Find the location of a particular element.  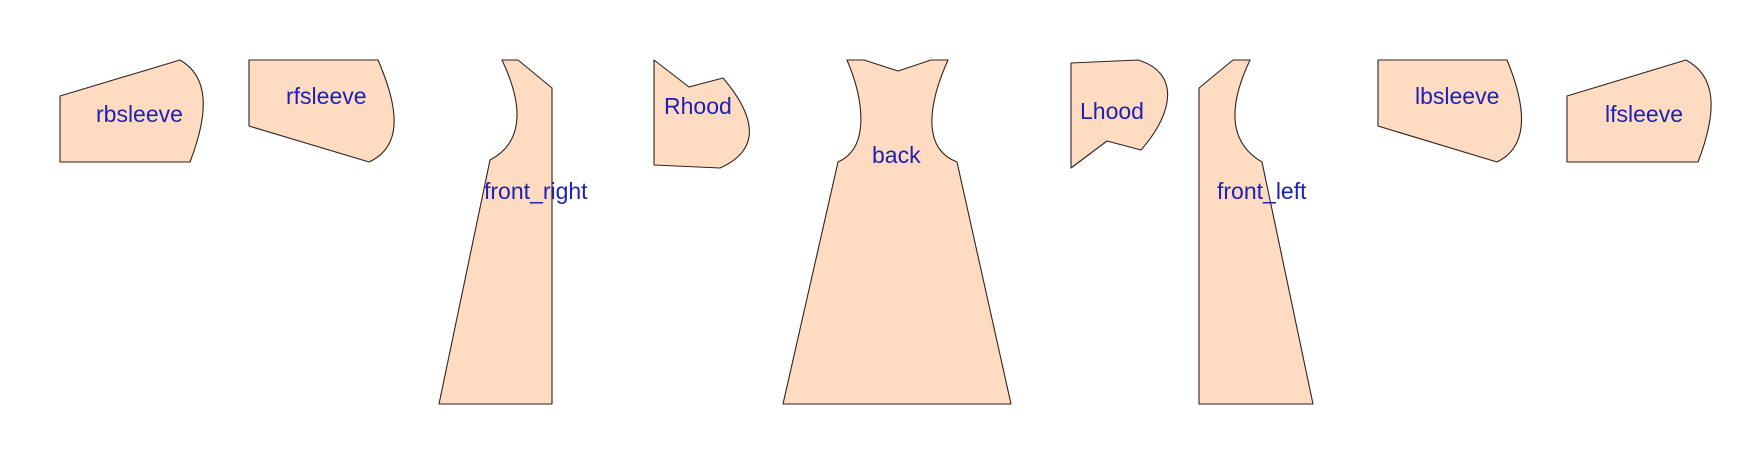

piece-rfsleeve: rfsleeve is located at coordinates (321, 111).